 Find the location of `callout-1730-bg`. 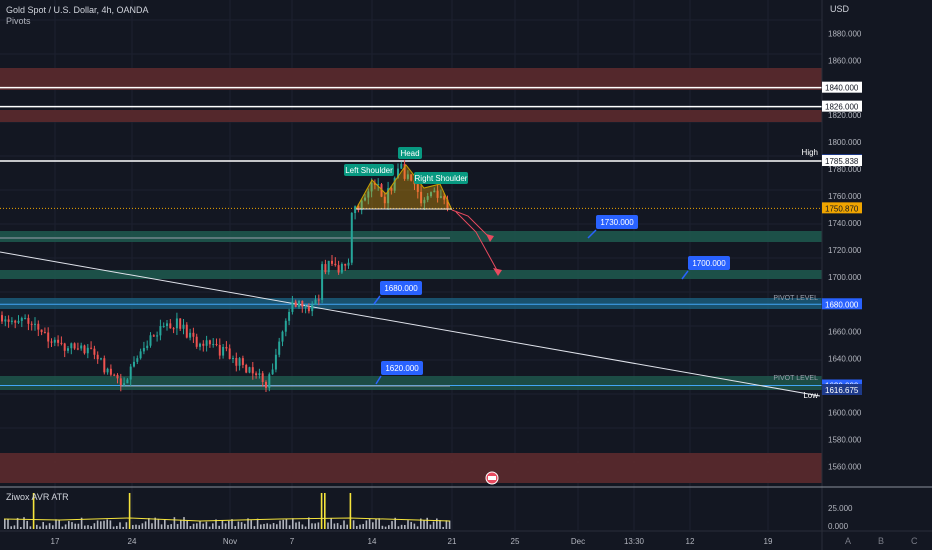

callout-1730-bg is located at coordinates (617, 222).